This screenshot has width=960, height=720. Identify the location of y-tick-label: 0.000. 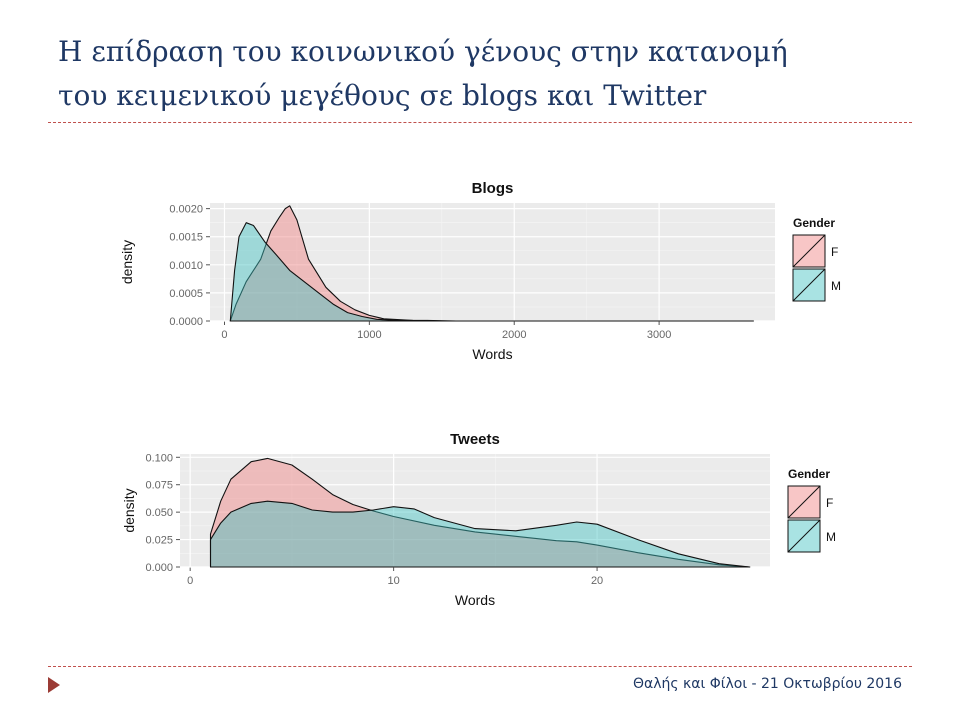
(159, 568).